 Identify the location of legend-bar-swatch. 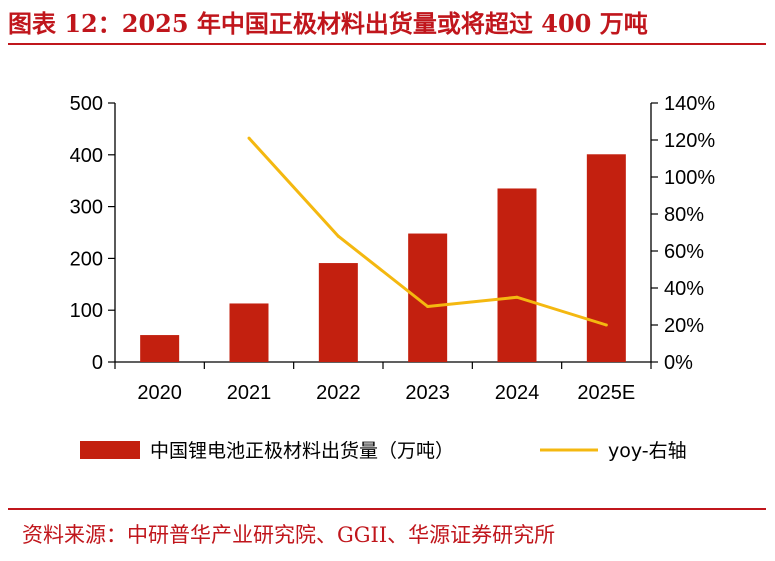
(110, 450).